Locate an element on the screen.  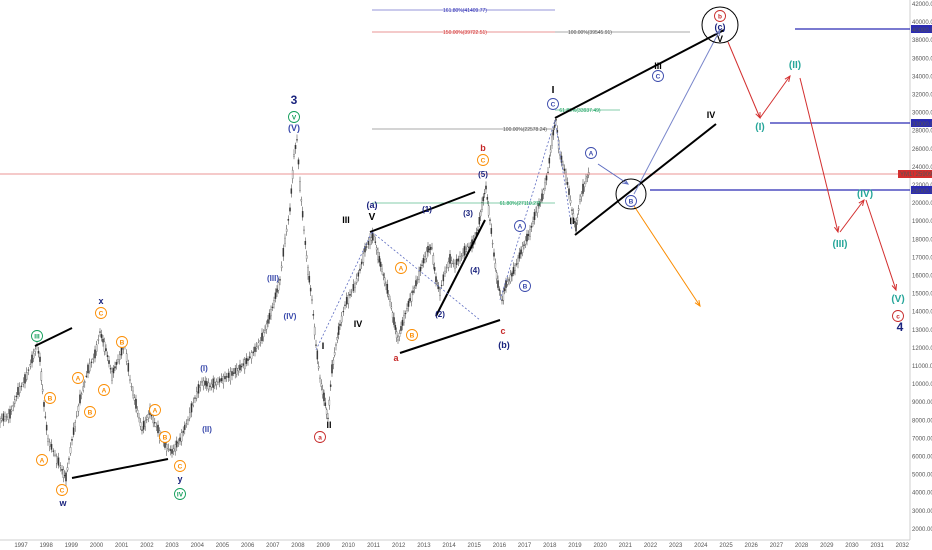
wave-label: I is located at coordinates (323, 346).